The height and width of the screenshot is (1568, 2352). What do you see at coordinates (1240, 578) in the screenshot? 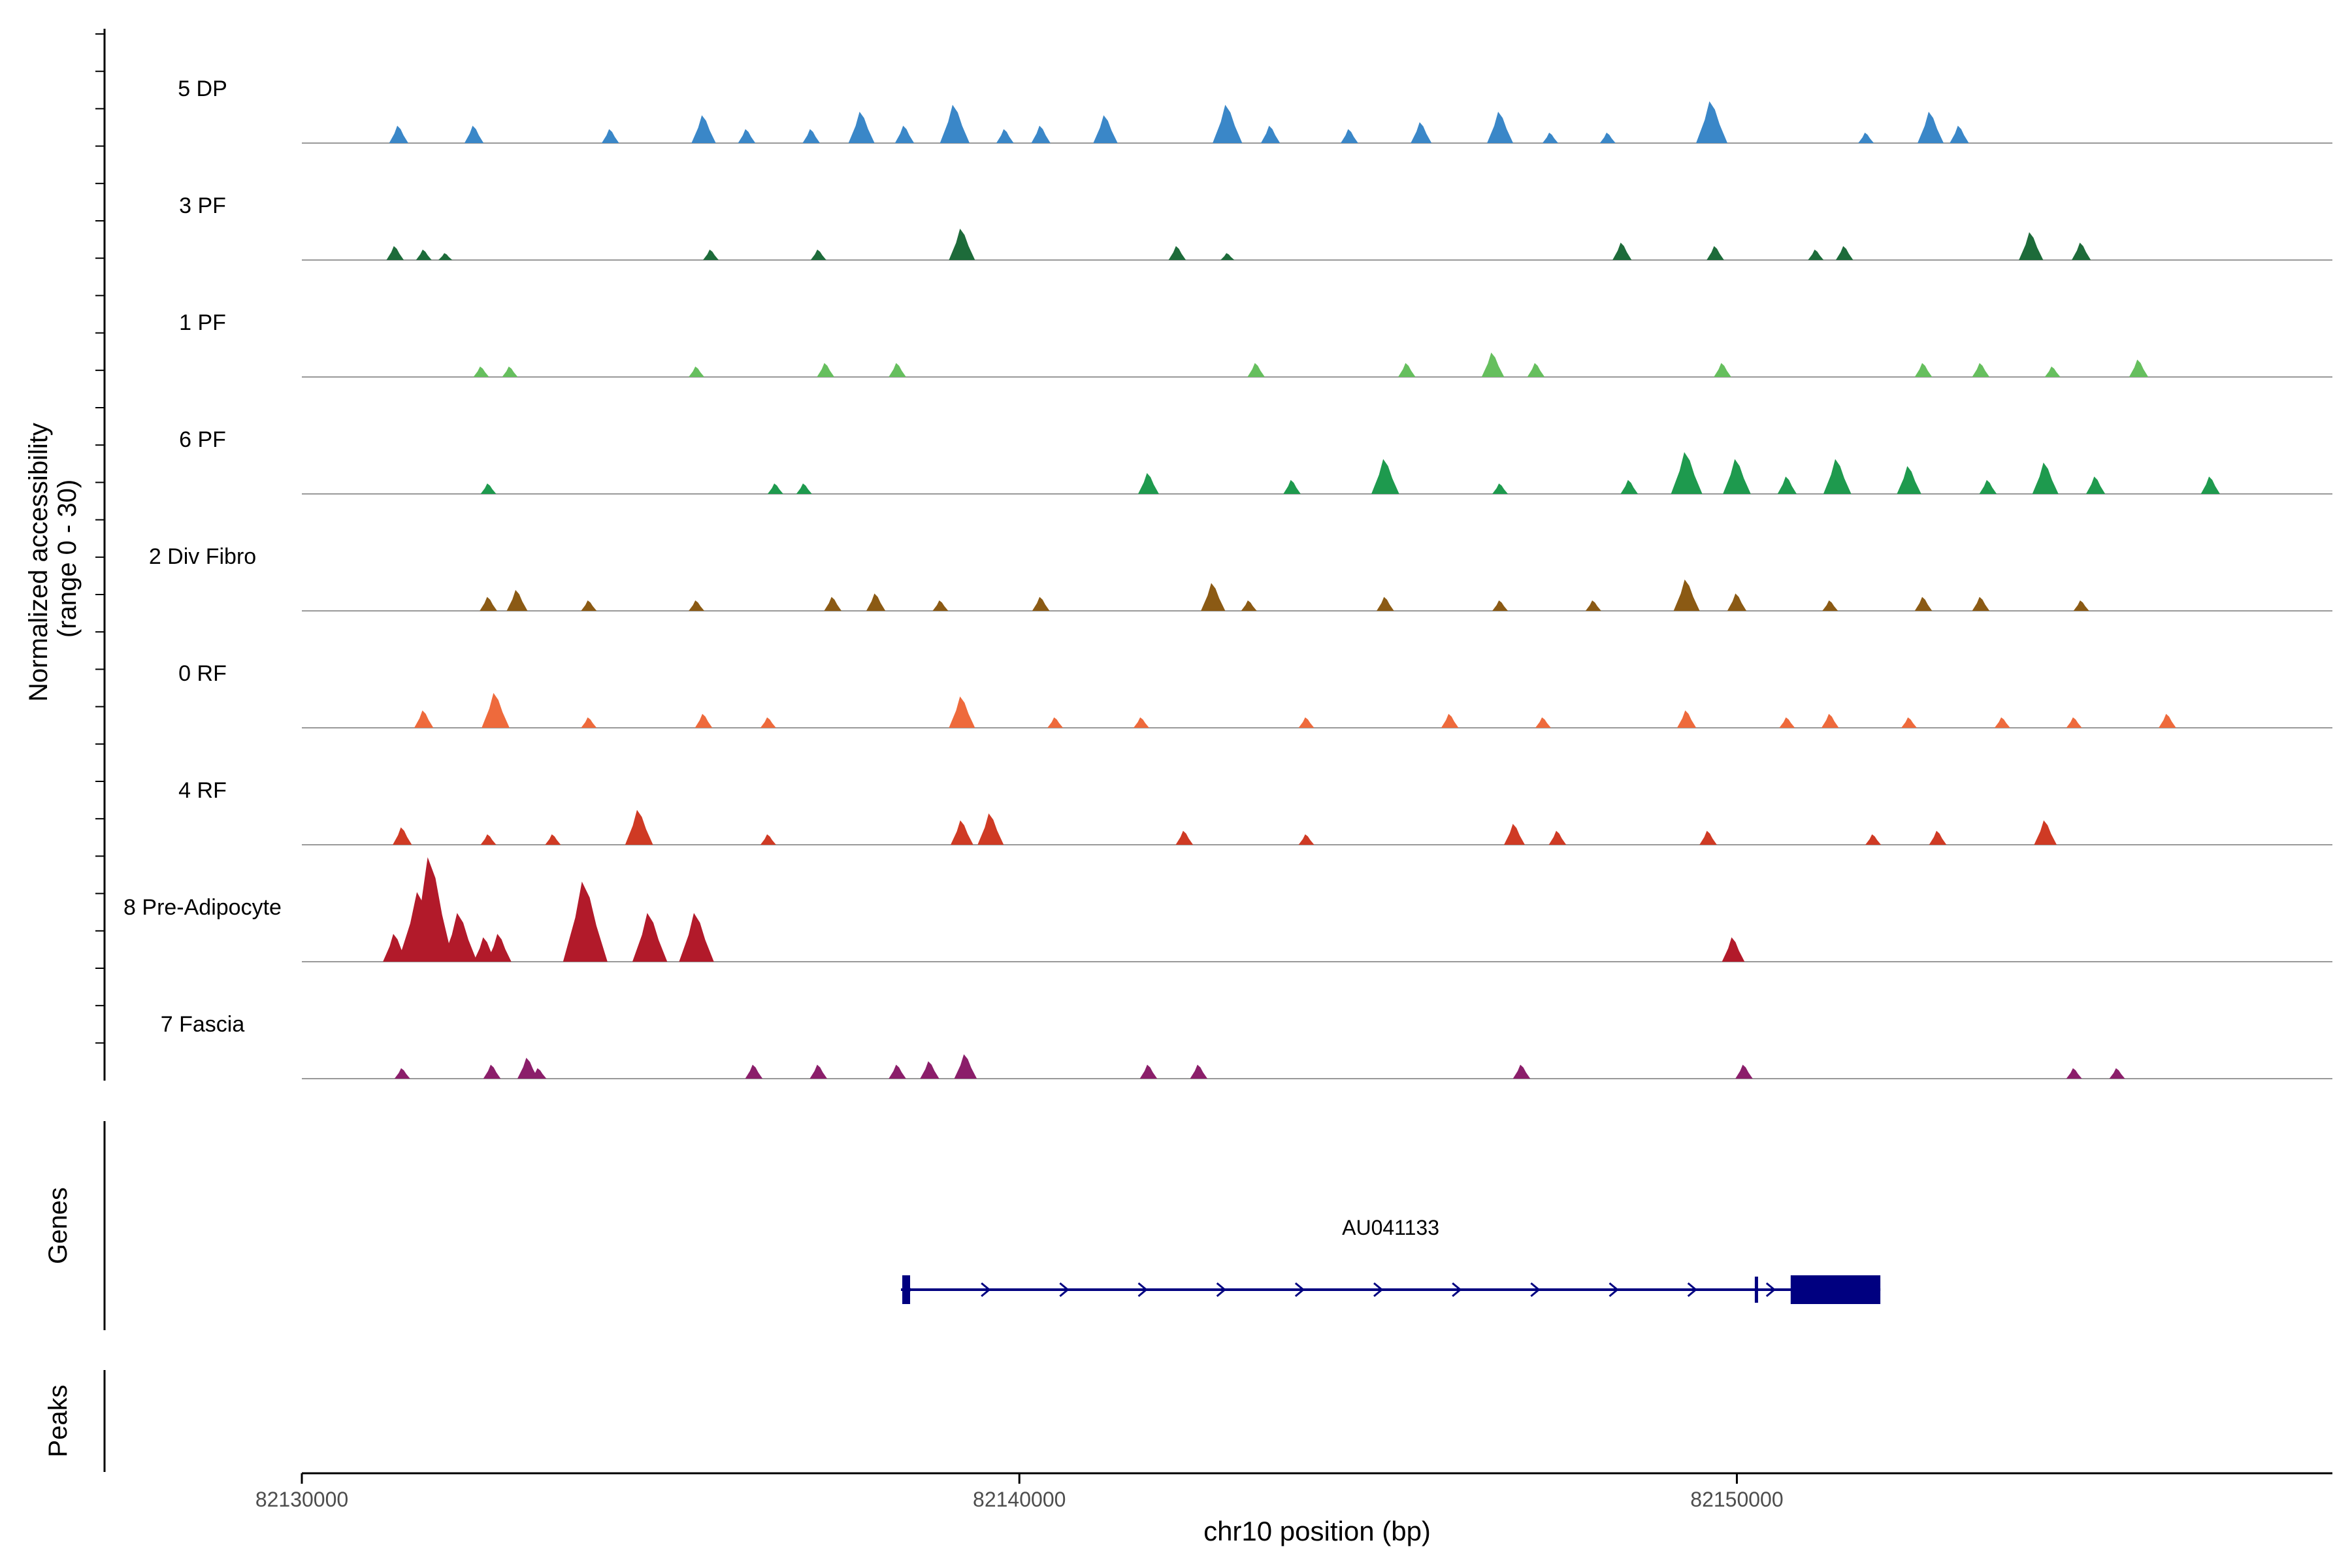
I see `track-4: 2 Div Fibro` at bounding box center [1240, 578].